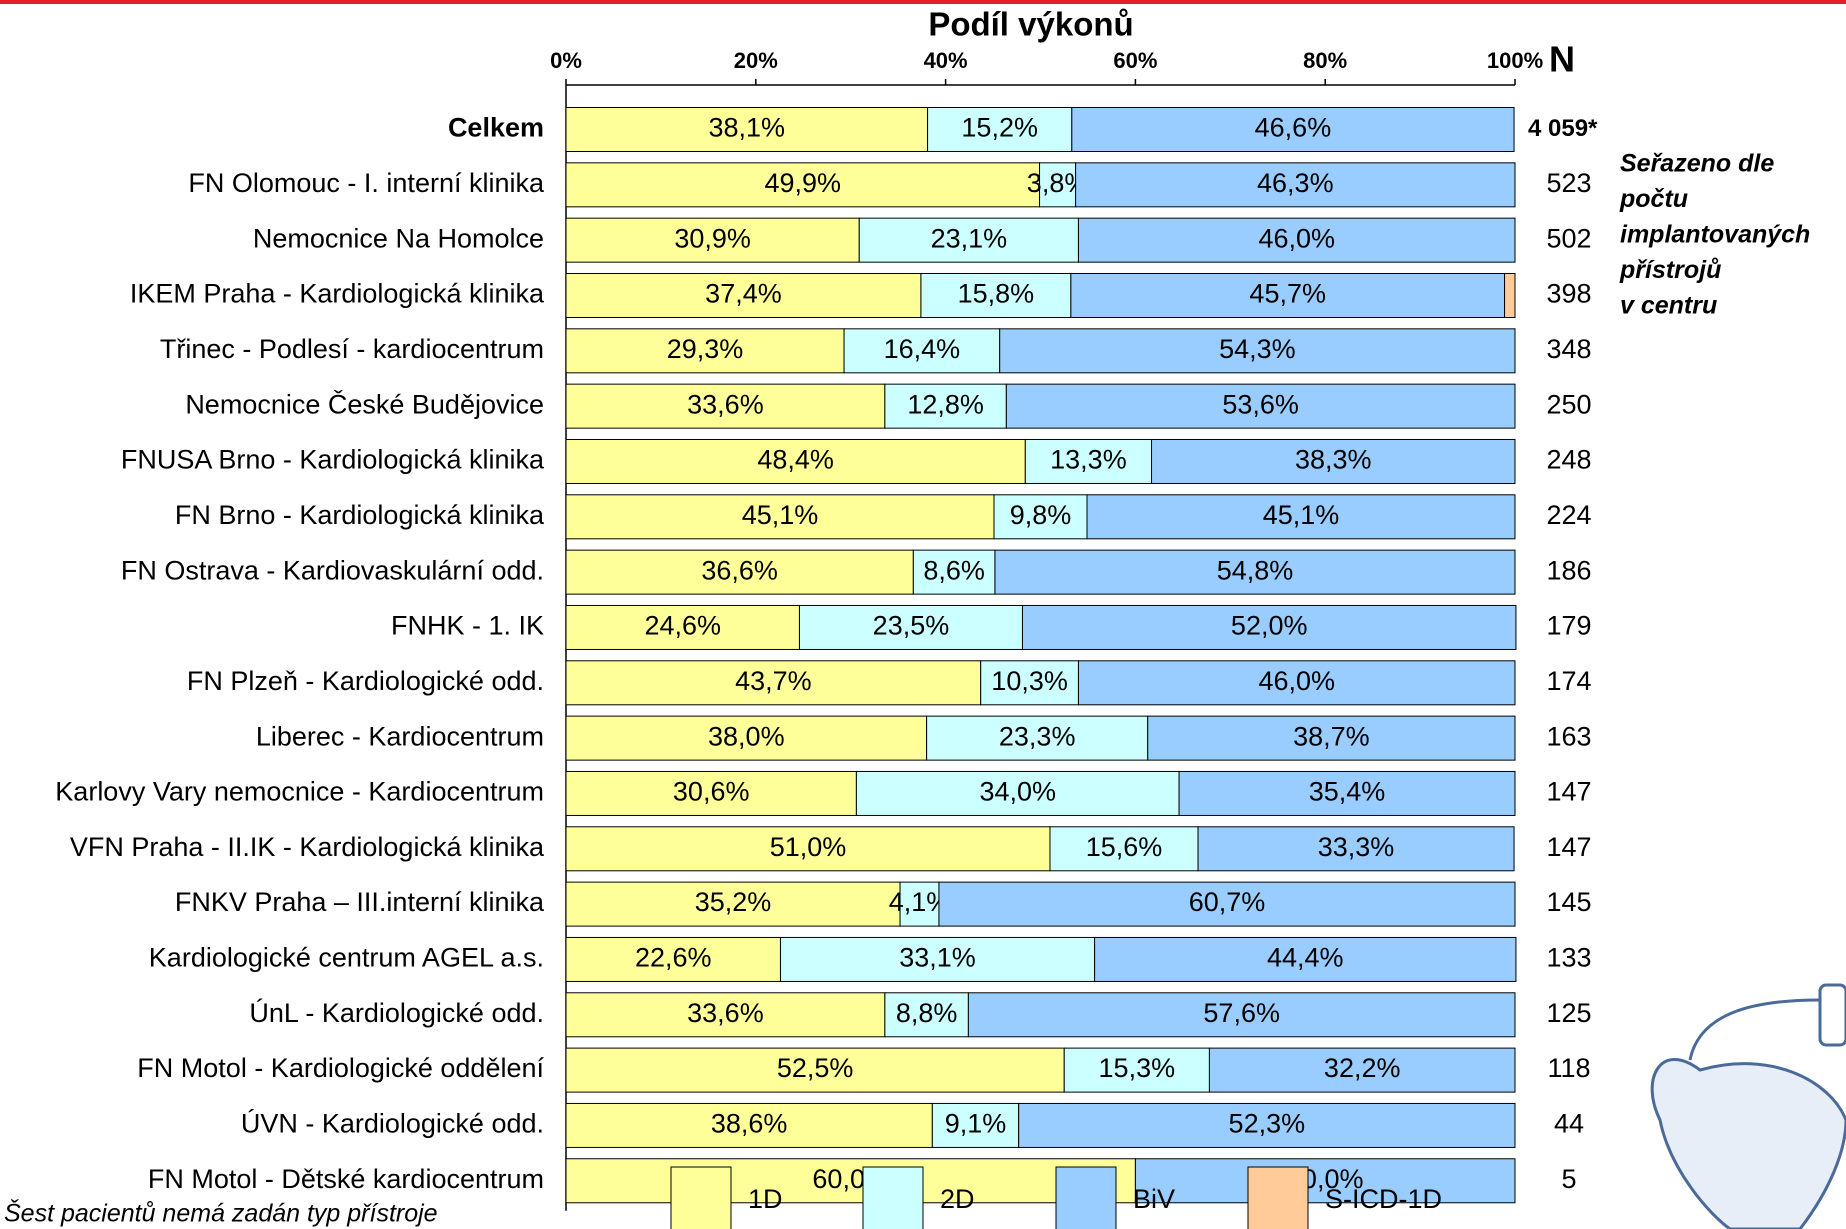 The image size is (1846, 1229). I want to click on value-label: 33,3%, so click(1356, 847).